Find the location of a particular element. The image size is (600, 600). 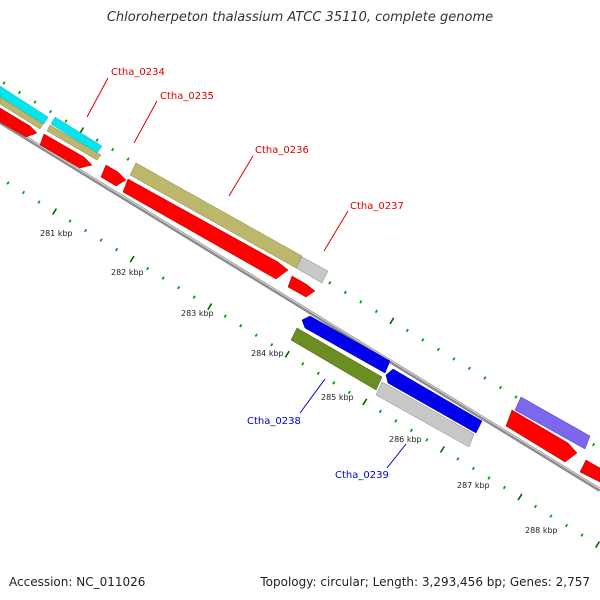

gene-ctha-0238-bar is located at coordinates (336, 359).